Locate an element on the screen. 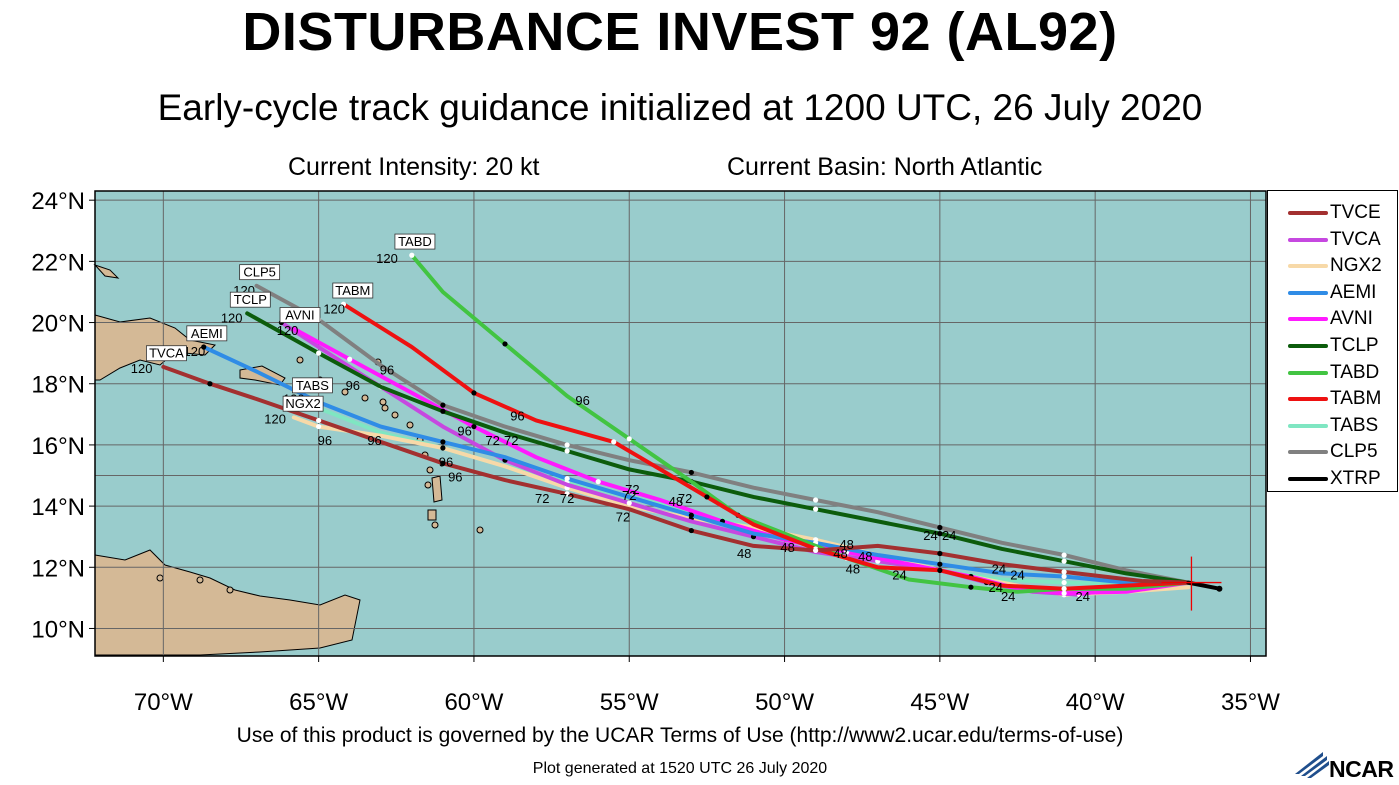  legend-label: AEMI is located at coordinates (1353, 292).